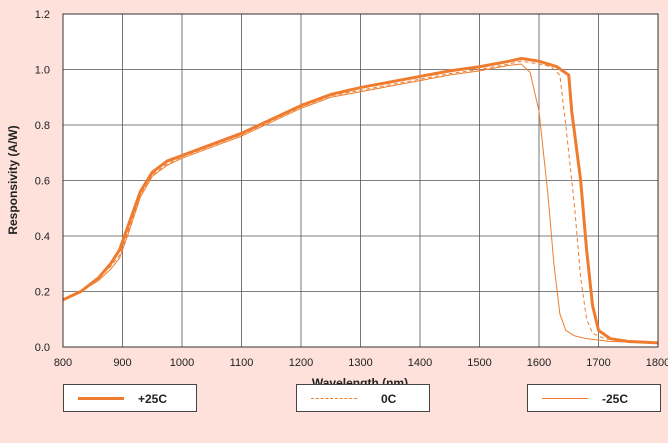  I want to click on x-tick-label: 900, so click(122, 363).